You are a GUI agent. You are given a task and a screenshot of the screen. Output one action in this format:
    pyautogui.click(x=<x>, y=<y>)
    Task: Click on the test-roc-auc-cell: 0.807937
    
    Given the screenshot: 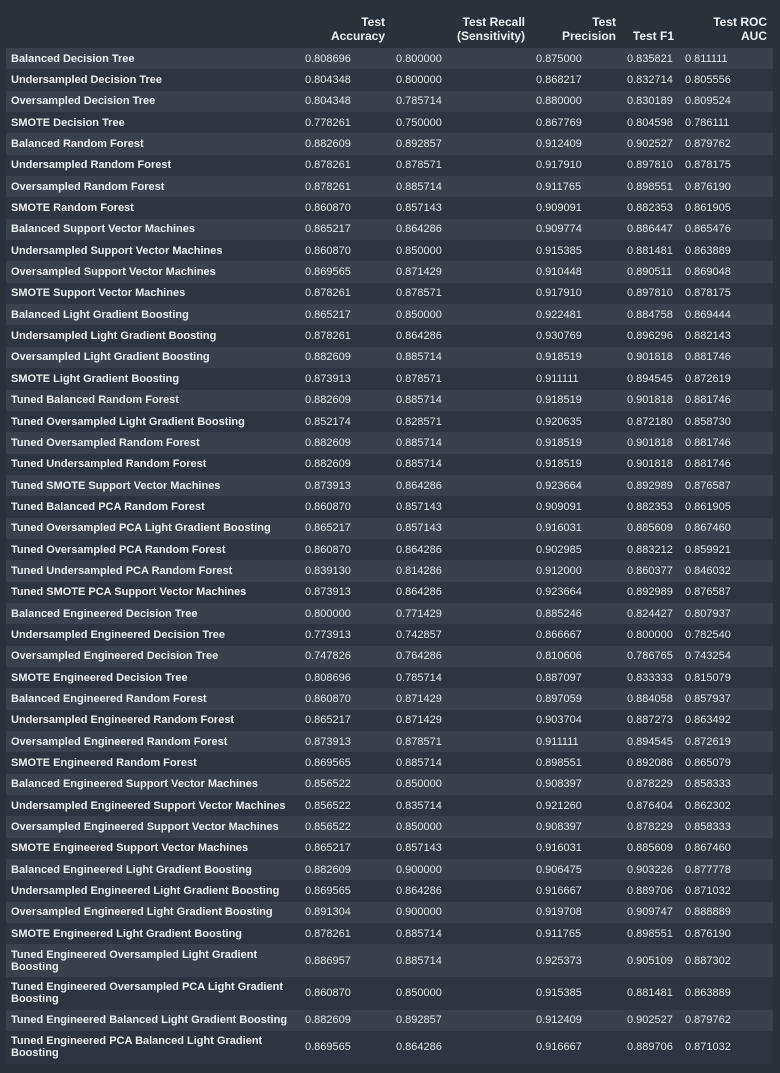 What is the action you would take?
    pyautogui.click(x=708, y=613)
    